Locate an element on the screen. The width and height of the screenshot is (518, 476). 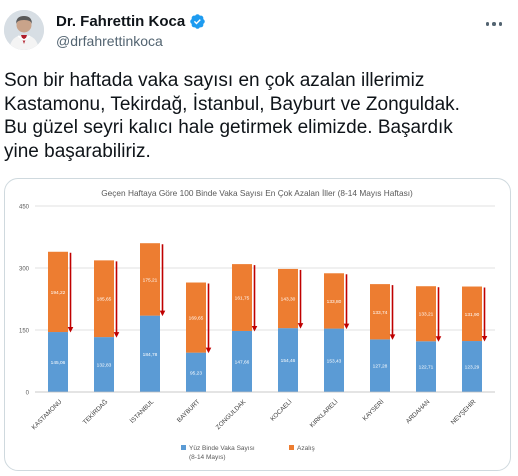
y-tick-label: 450 is located at coordinates (24, 208).